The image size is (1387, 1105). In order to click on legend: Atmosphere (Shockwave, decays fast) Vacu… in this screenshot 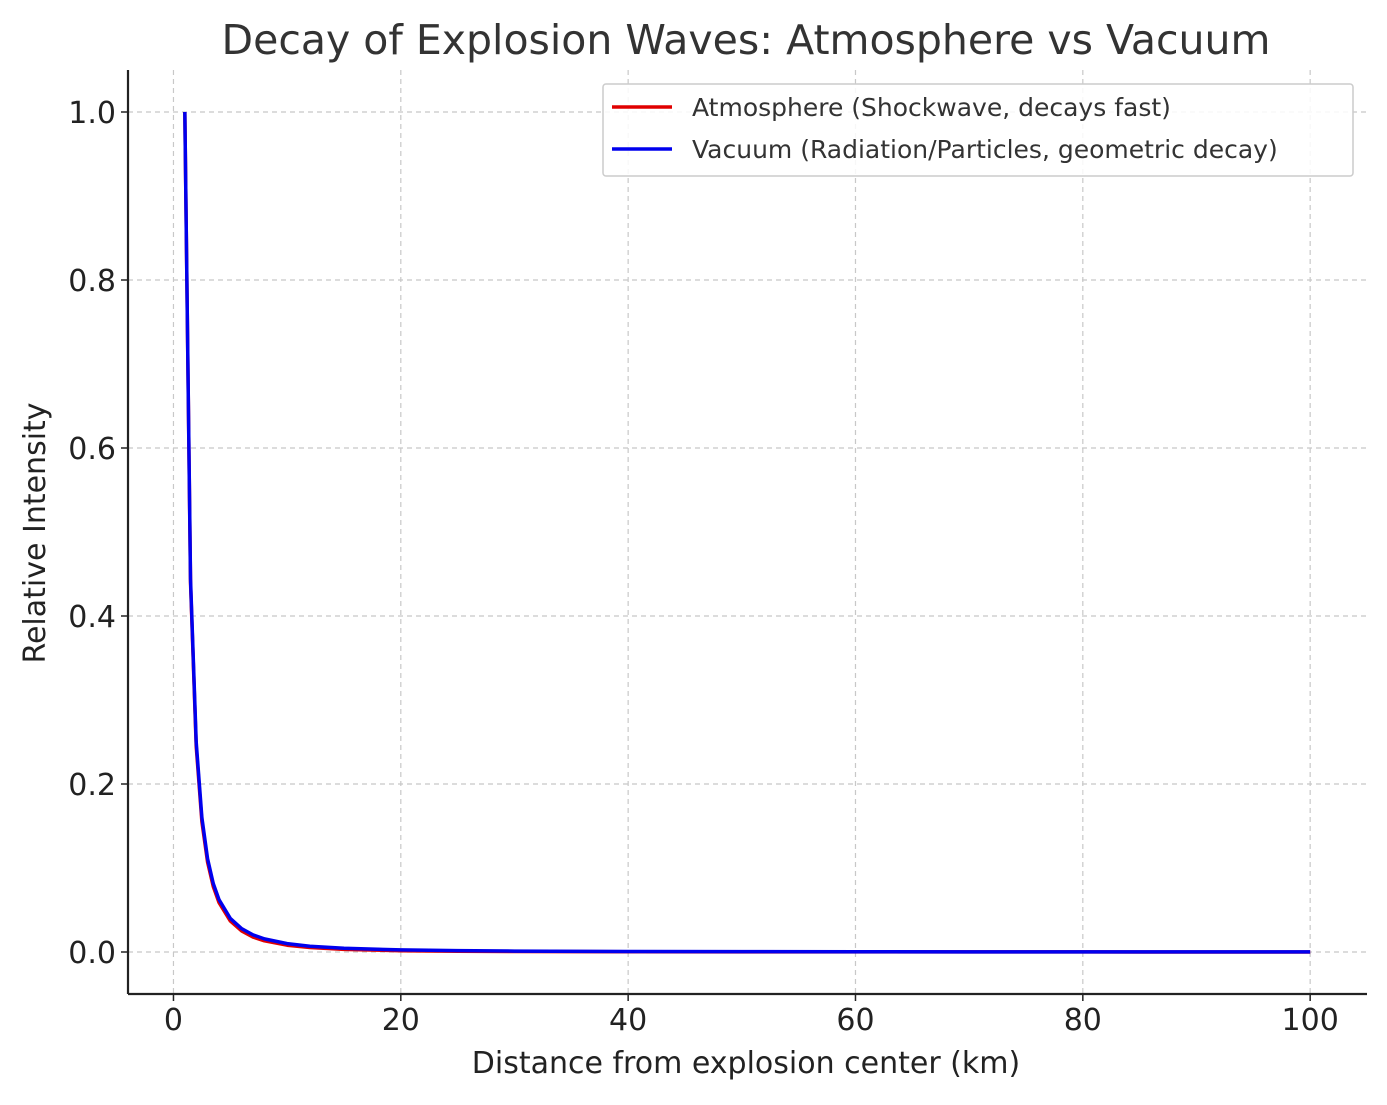, I will do `click(978, 130)`.